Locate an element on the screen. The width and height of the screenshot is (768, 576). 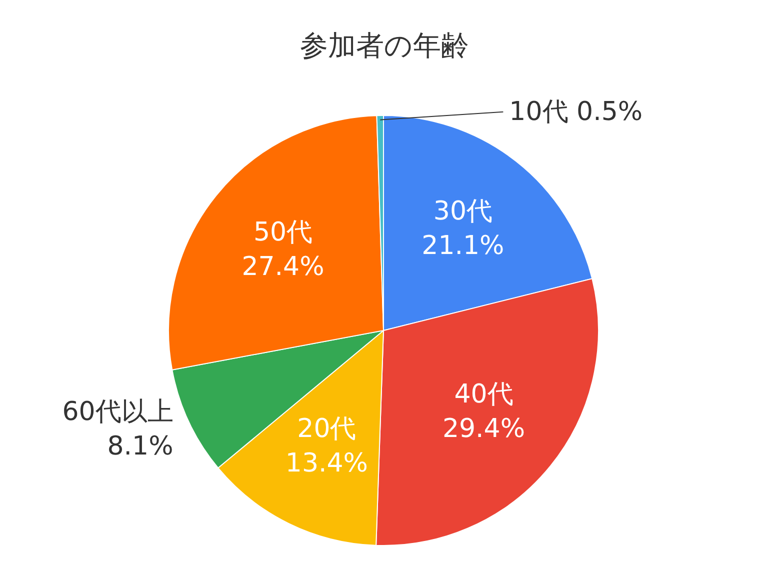
slice-label: 20代 is located at coordinates (326, 429).